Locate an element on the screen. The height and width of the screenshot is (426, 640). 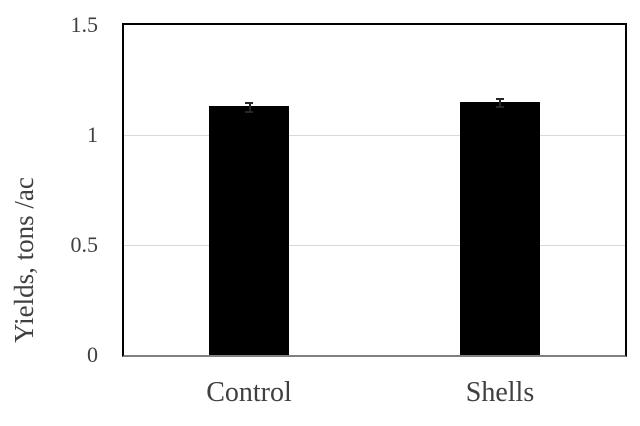
x-category-label: Shells is located at coordinates (500, 392).